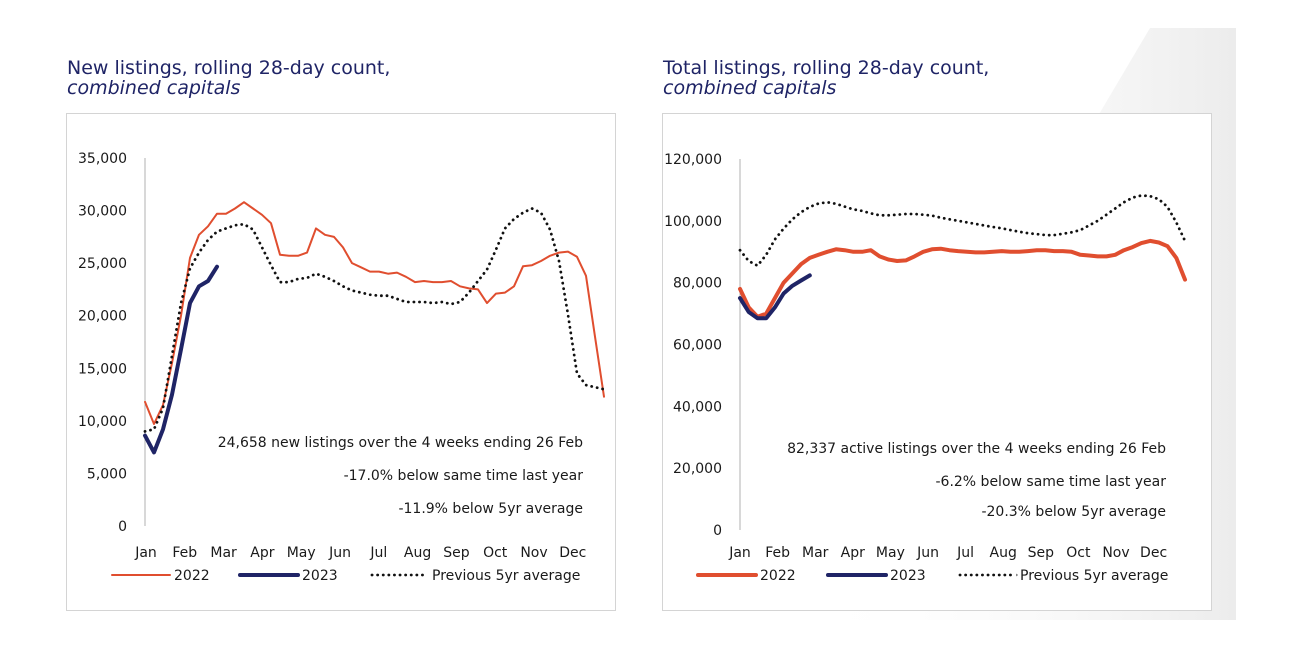 This screenshot has width=1314, height=658. What do you see at coordinates (962, 231) in the screenshot?
I see `right-series-avg-line` at bounding box center [962, 231].